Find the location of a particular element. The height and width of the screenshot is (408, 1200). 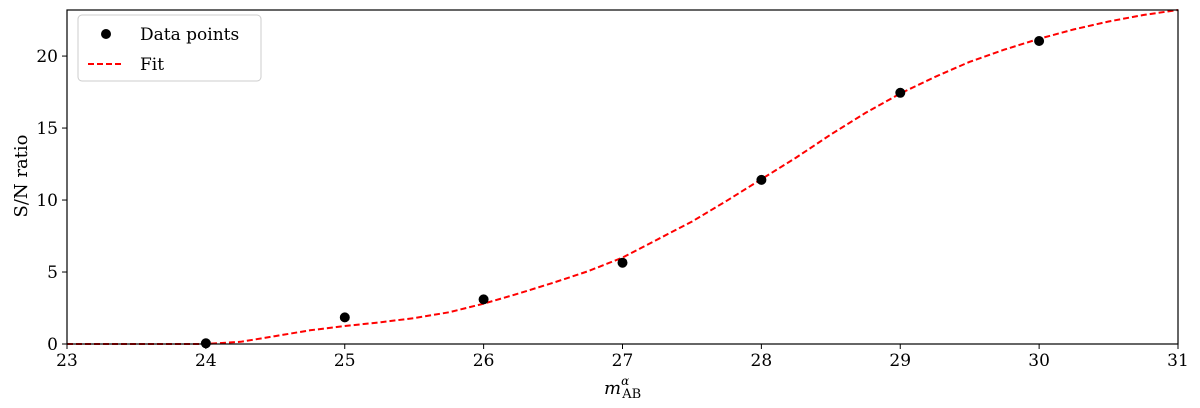

legend-marker-data-points is located at coordinates (106, 34).